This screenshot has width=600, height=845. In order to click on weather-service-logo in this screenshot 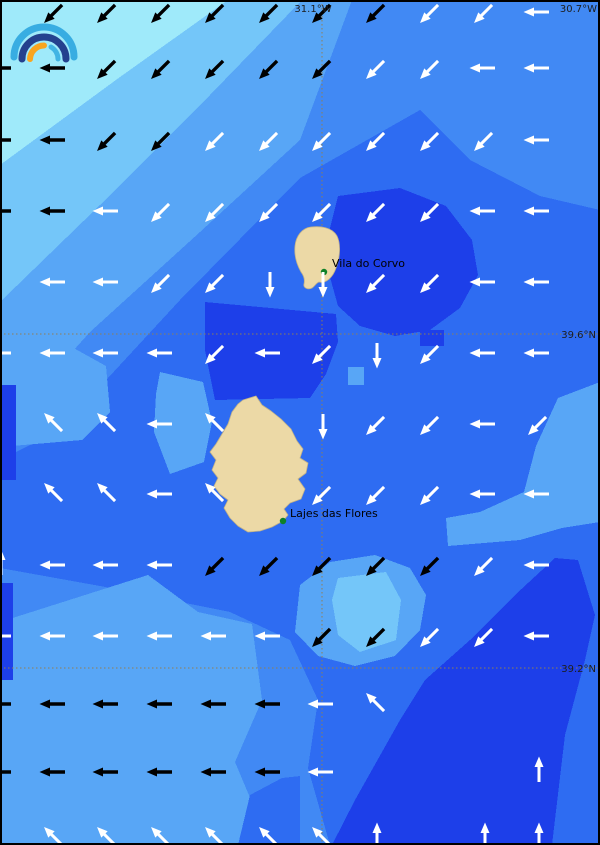, I will do `click(44, 43)`.